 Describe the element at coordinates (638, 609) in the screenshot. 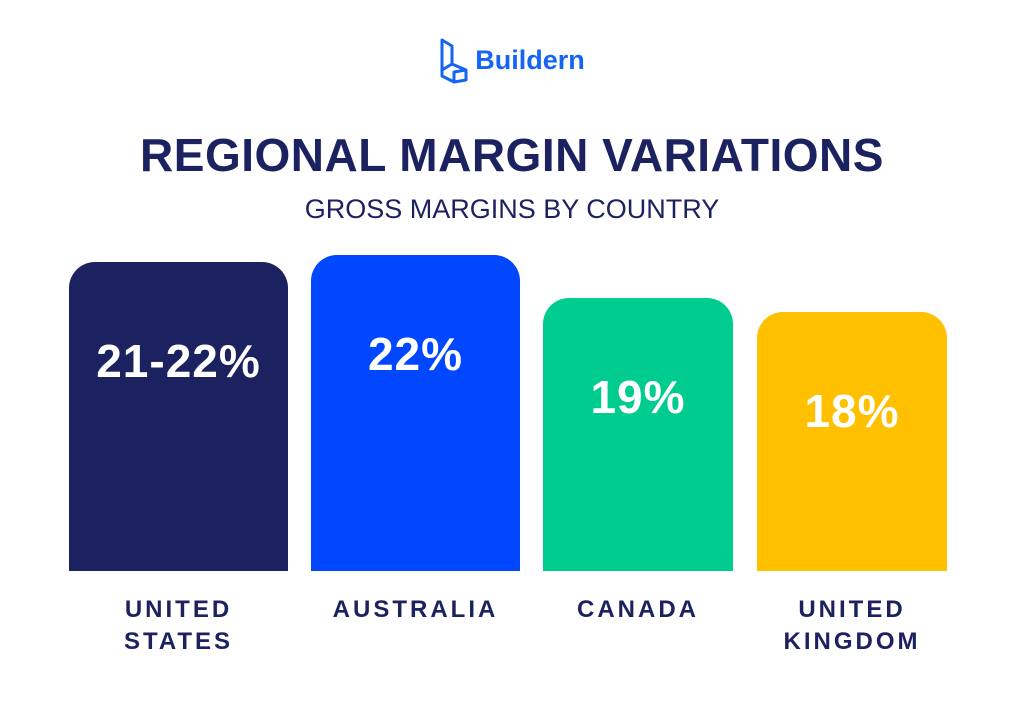

I see `x-tick-label: CANADA` at that location.